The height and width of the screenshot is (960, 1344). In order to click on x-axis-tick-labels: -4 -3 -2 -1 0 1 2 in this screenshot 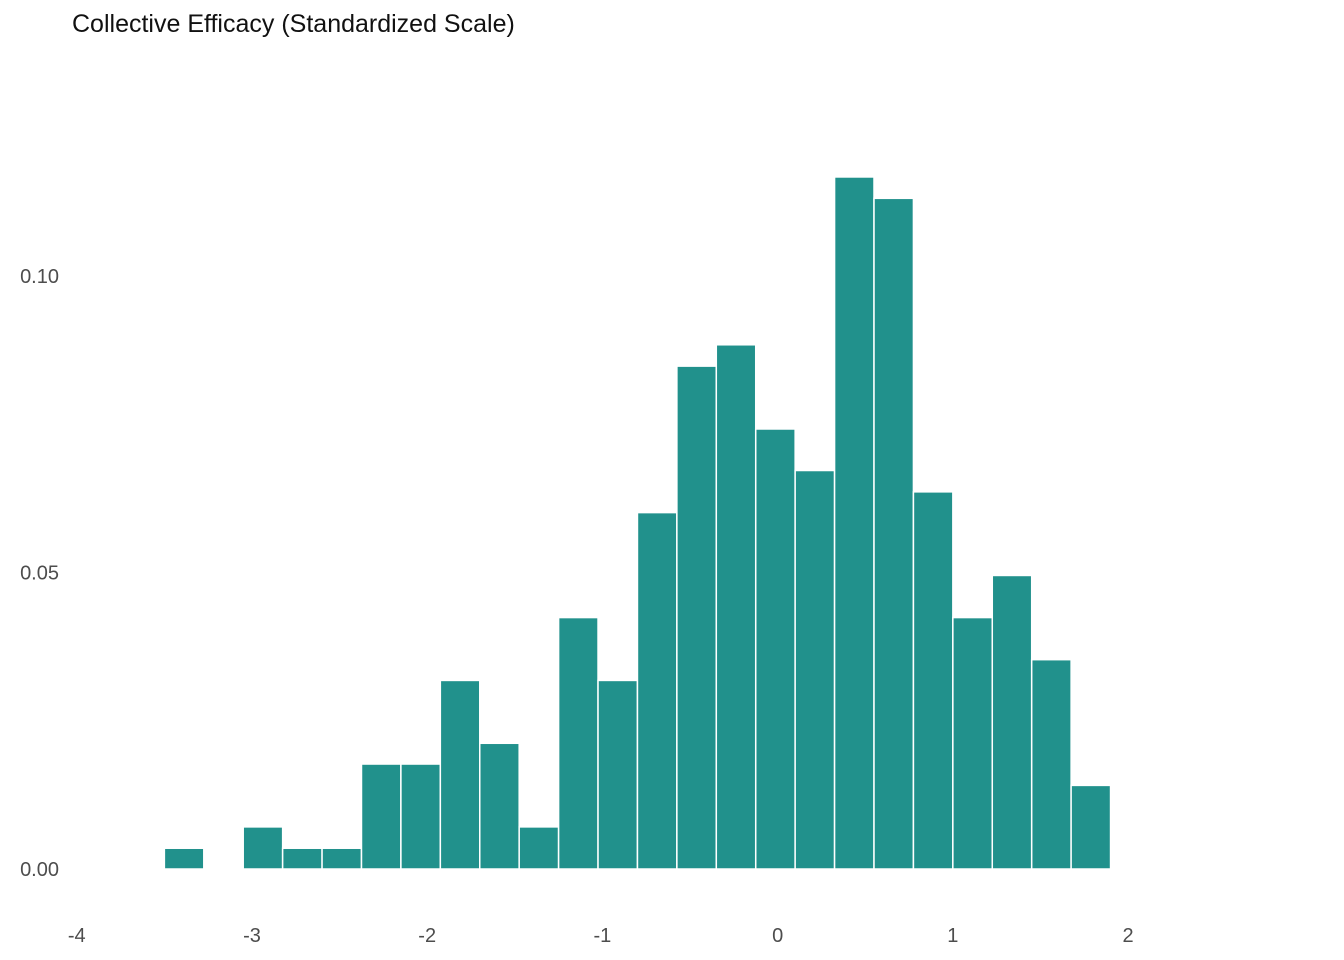, I will do `click(601, 936)`.